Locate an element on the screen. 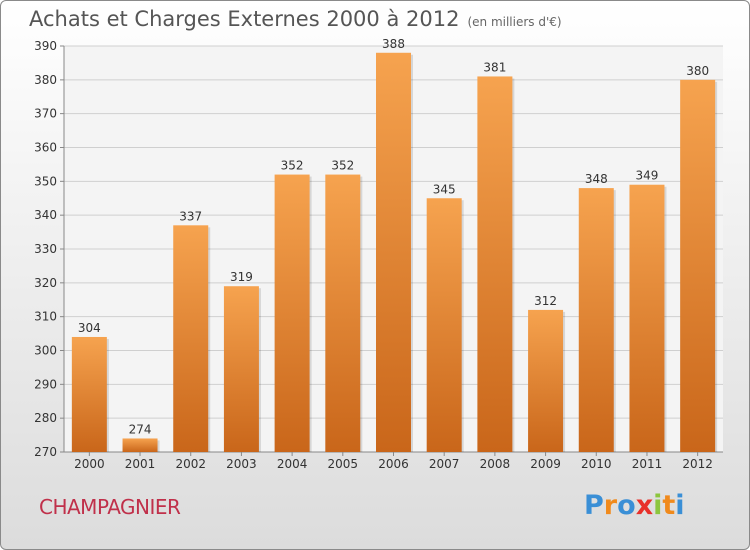 The width and height of the screenshot is (750, 550). x-tick-label: 2005 is located at coordinates (343, 464).